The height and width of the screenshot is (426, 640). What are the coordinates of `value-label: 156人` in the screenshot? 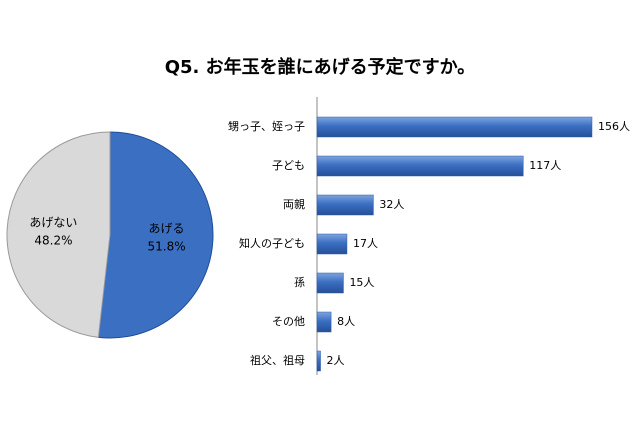 It's located at (614, 126).